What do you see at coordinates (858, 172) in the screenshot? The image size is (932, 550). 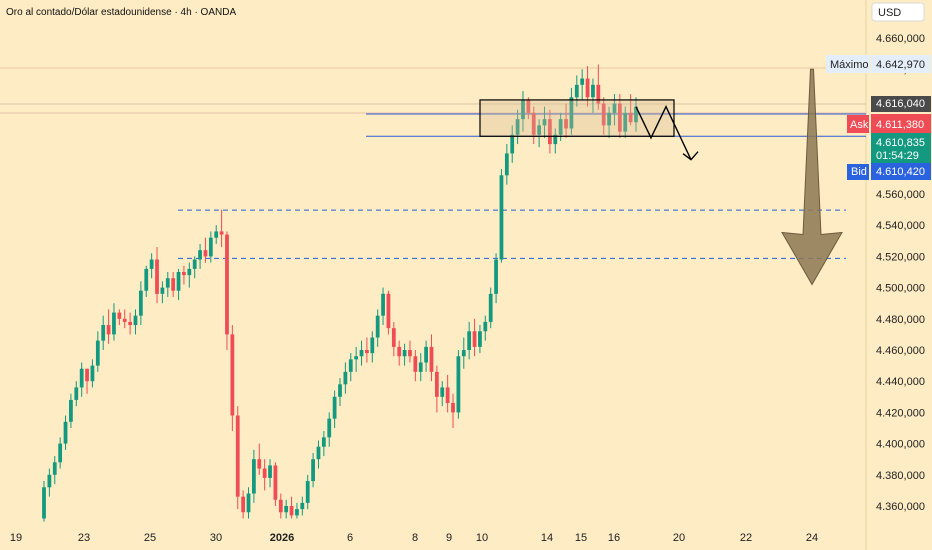 I see `bid-label-tag: Bid` at bounding box center [858, 172].